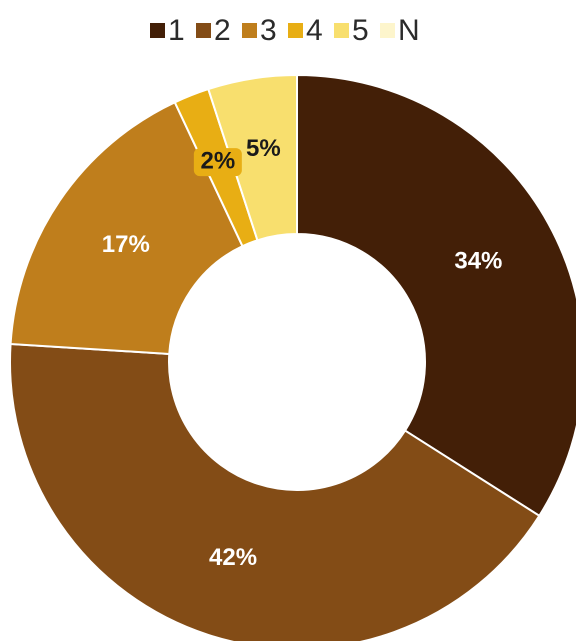 Image resolution: width=576 pixels, height=641 pixels. I want to click on slice-label: 5%, so click(263, 148).